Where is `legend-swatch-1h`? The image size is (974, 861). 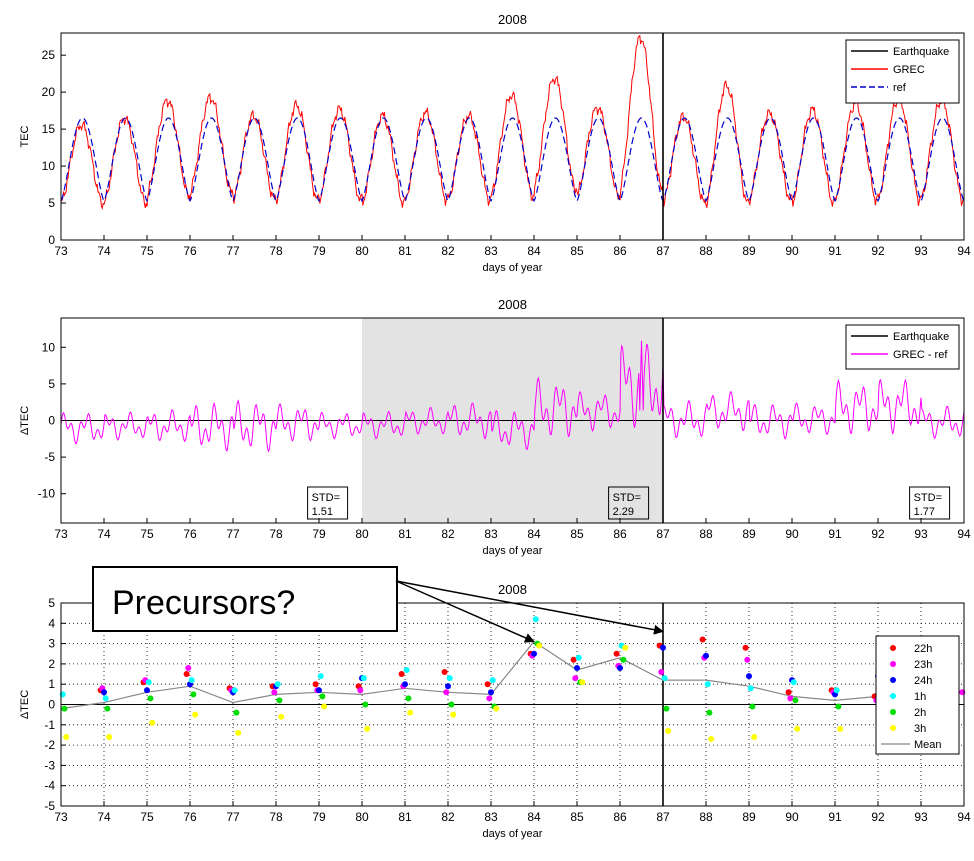
legend-swatch-1h is located at coordinates (893, 696).